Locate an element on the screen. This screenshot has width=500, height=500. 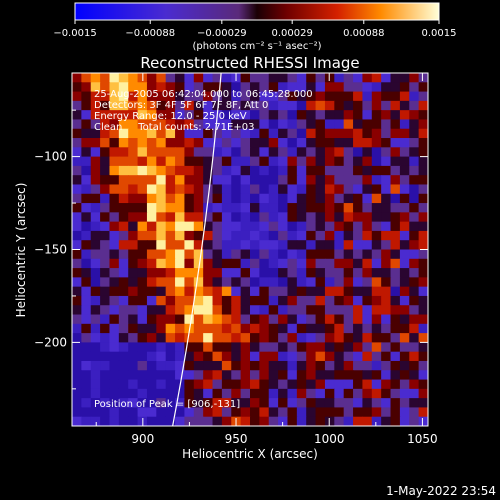
annotation-counts: Clean Total counts: 2.71E+03 is located at coordinates (174, 127).